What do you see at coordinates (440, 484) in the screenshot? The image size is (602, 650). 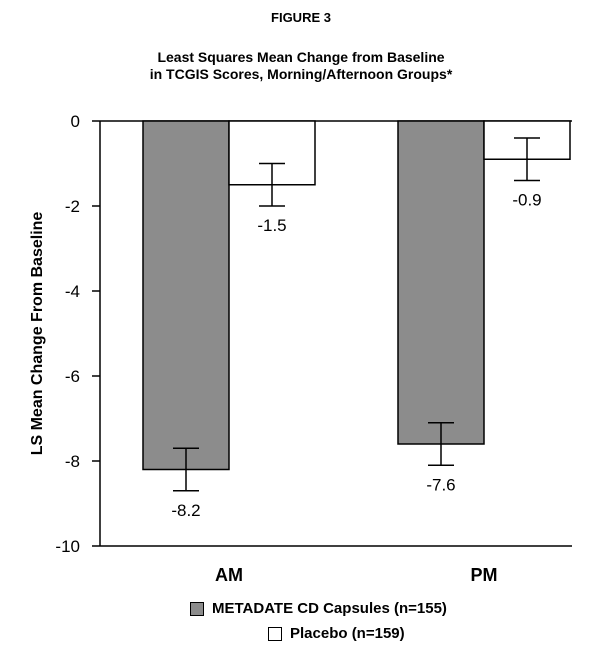 I see `data-label: -7.6` at bounding box center [440, 484].